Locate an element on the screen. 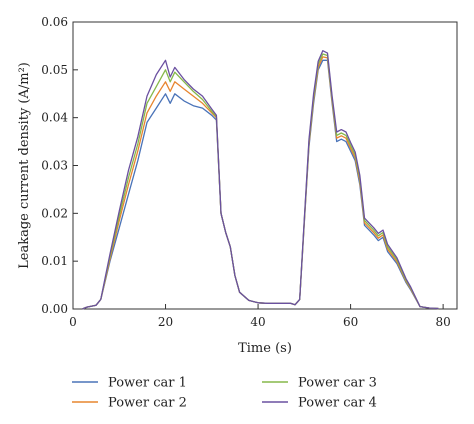 The height and width of the screenshot is (424, 474). x-tick-label: 0 is located at coordinates (73, 322).